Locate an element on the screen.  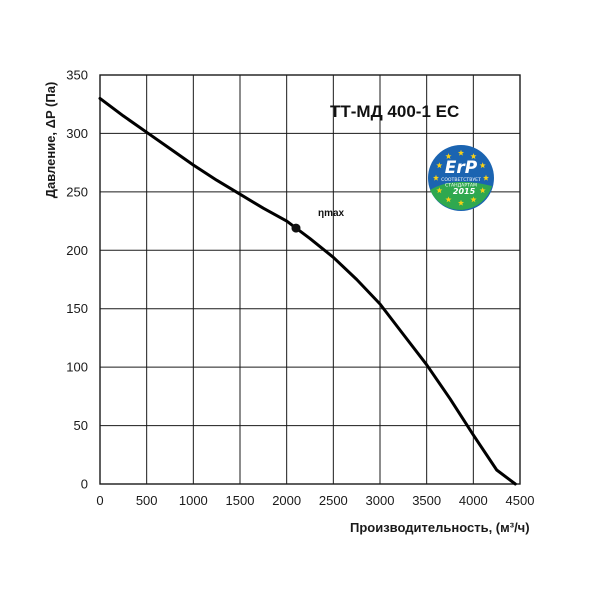
y-axis-title: Давление, ΔP (Па) is located at coordinates (50, 140).